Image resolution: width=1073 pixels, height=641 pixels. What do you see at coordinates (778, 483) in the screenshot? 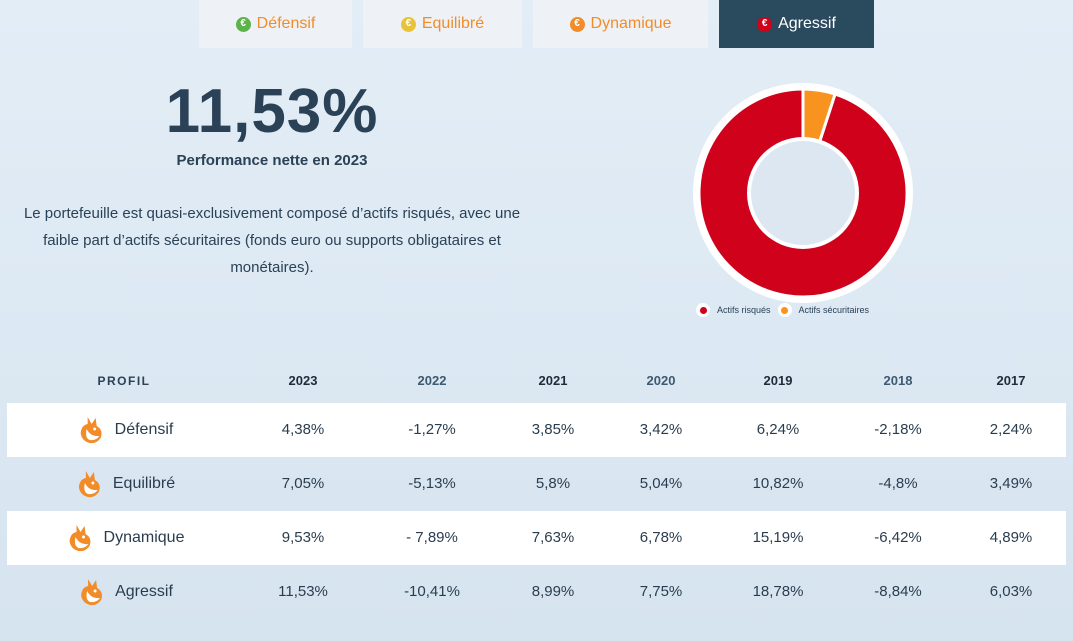
I see `cell-2019: 10,82%` at bounding box center [778, 483].